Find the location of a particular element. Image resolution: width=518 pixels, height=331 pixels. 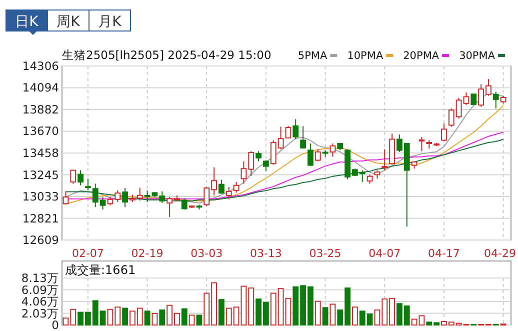

chart-title: 成交量:1661 is located at coordinates (100, 270).